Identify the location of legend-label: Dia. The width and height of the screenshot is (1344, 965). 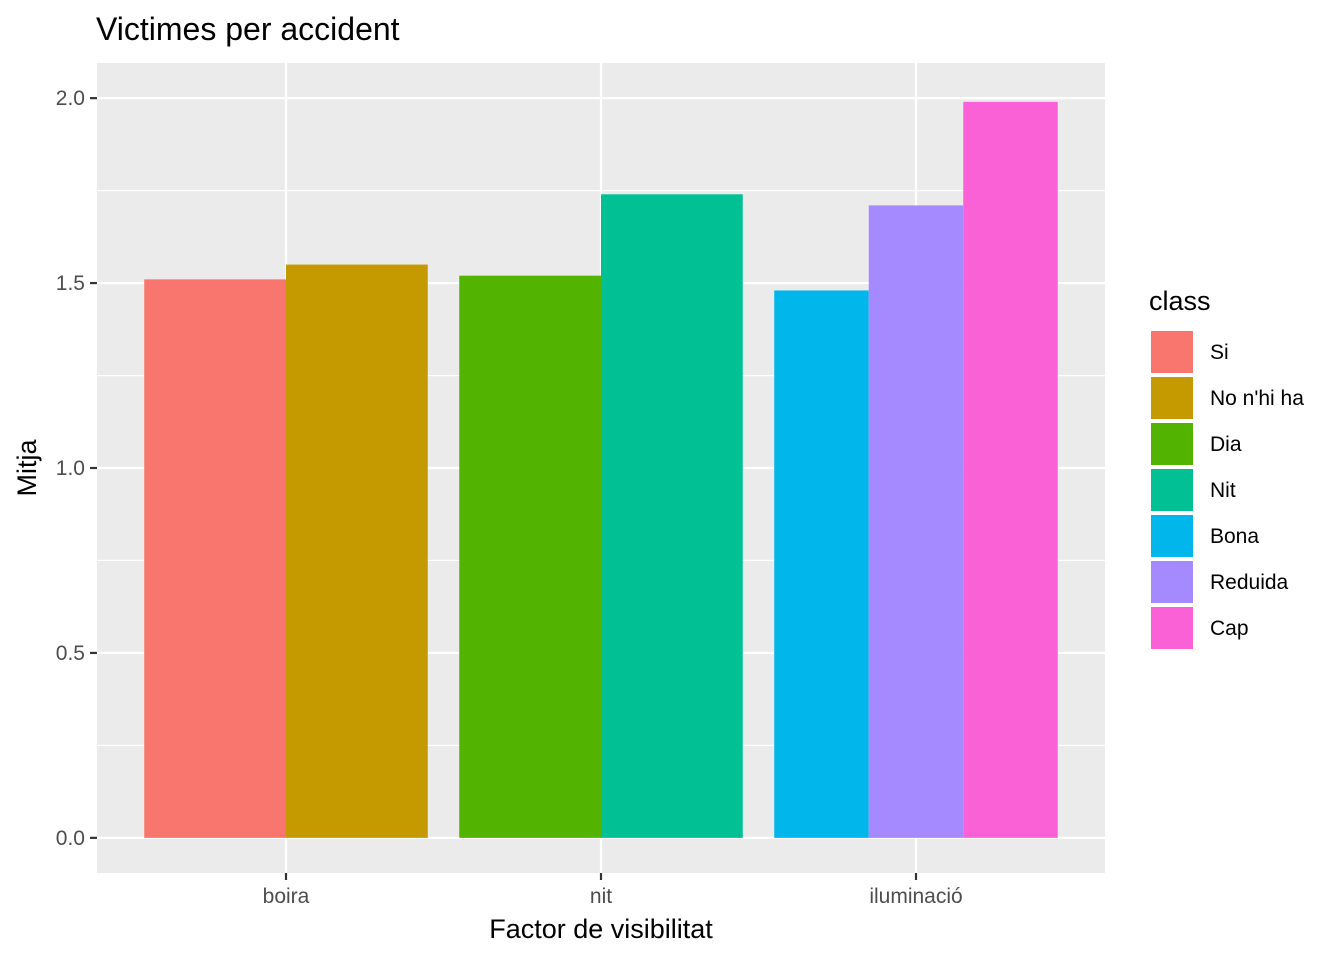
(1226, 444).